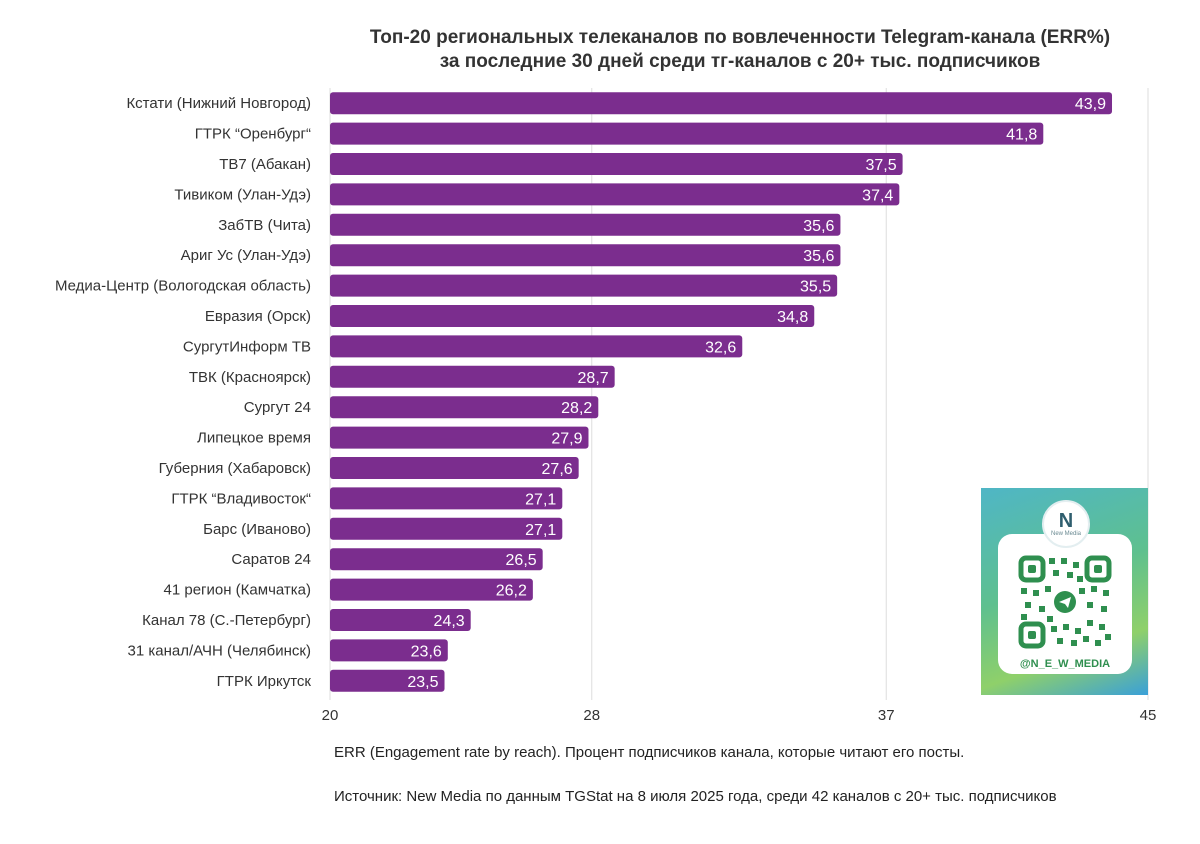 The image size is (1200, 844). I want to click on logo-mark: N, so click(1066, 520).